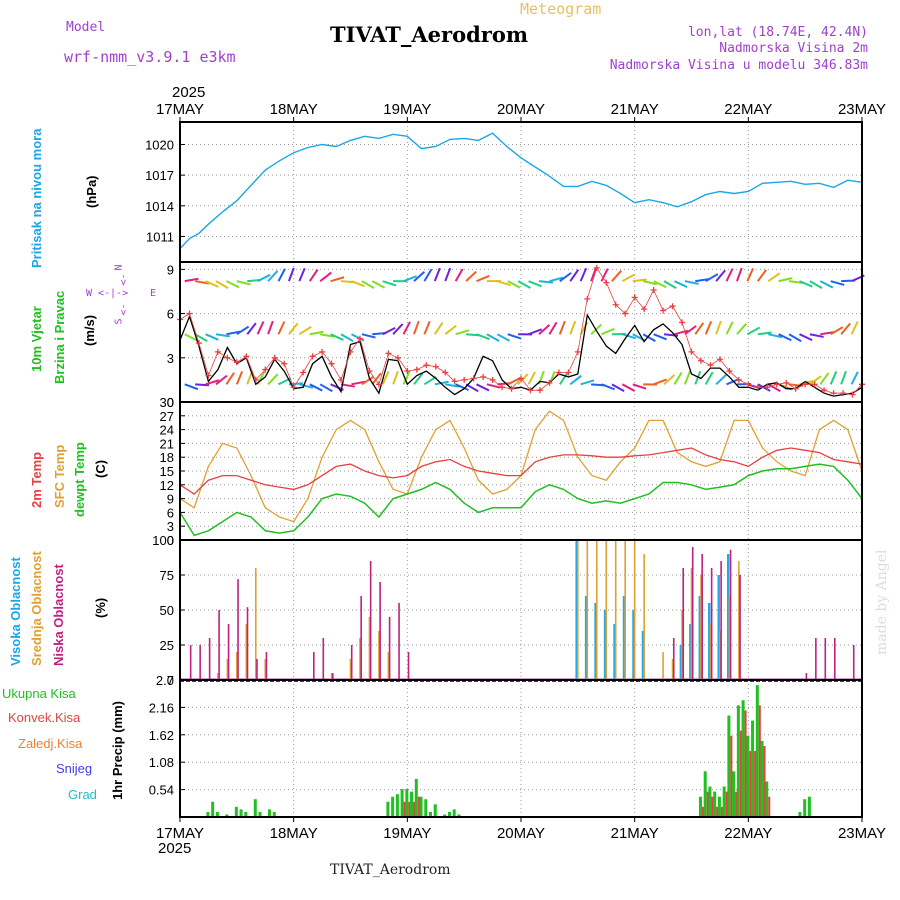  Describe the element at coordinates (74, 768) in the screenshot. I see `legend-snow: Snijeg` at that location.